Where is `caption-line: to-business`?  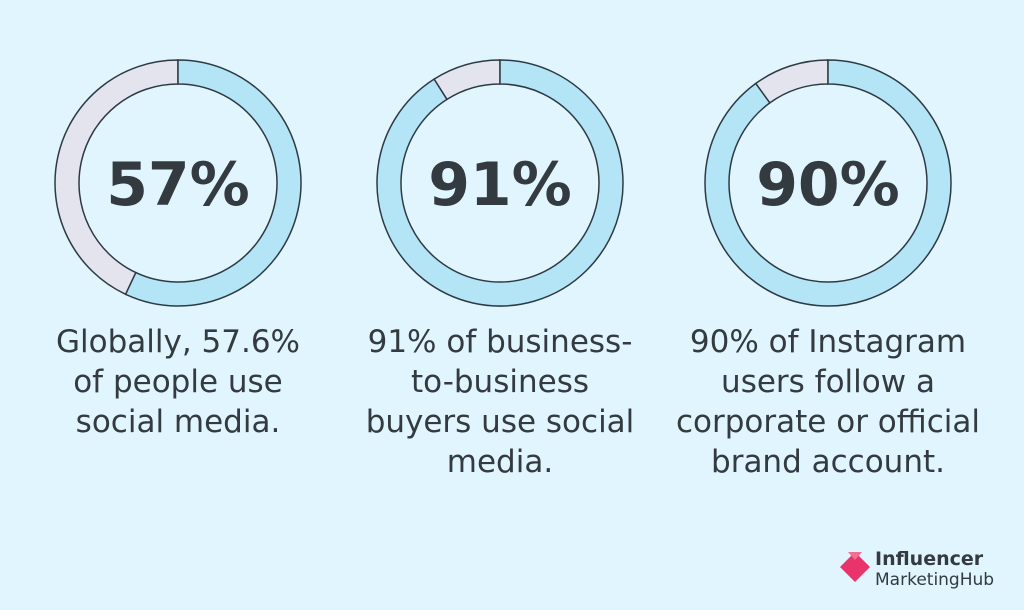 caption-line: to-business is located at coordinates (500, 382).